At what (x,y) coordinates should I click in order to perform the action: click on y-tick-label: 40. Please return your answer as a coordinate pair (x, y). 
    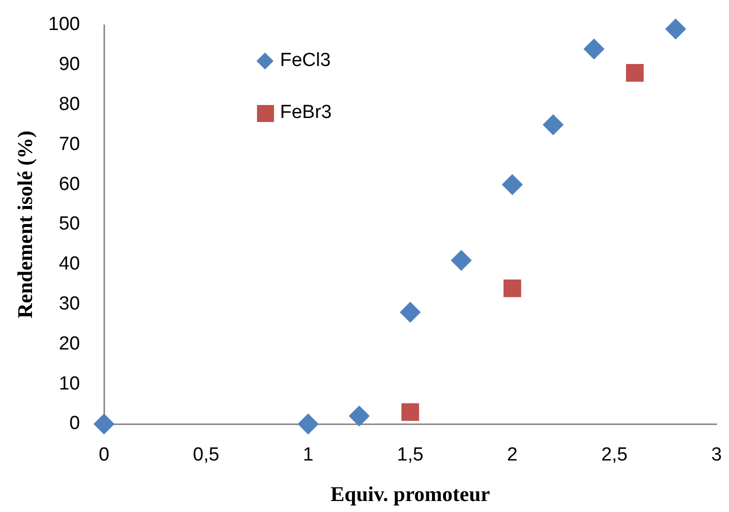
    Looking at the image, I should click on (69, 264).